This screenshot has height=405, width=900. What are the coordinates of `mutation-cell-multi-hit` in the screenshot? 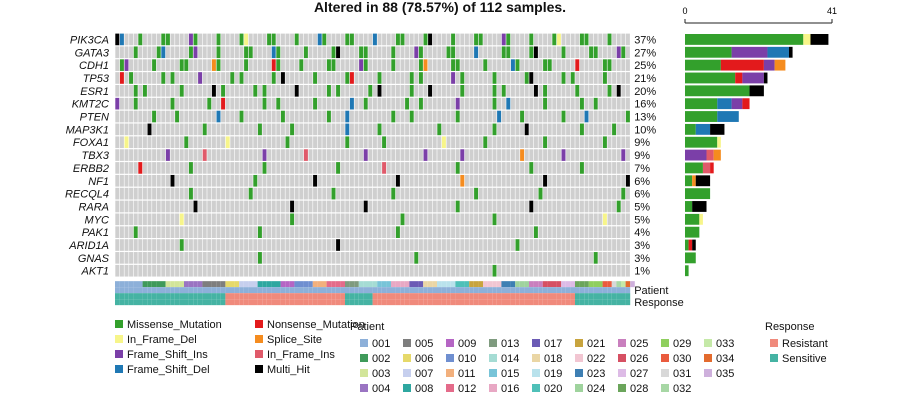 It's located at (531, 78).